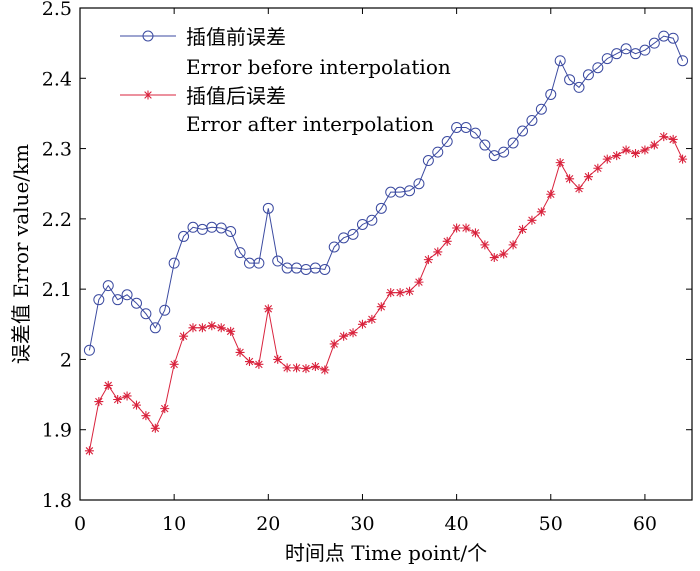  What do you see at coordinates (551, 524) in the screenshot?
I see `x-tick-label: 50` at bounding box center [551, 524].